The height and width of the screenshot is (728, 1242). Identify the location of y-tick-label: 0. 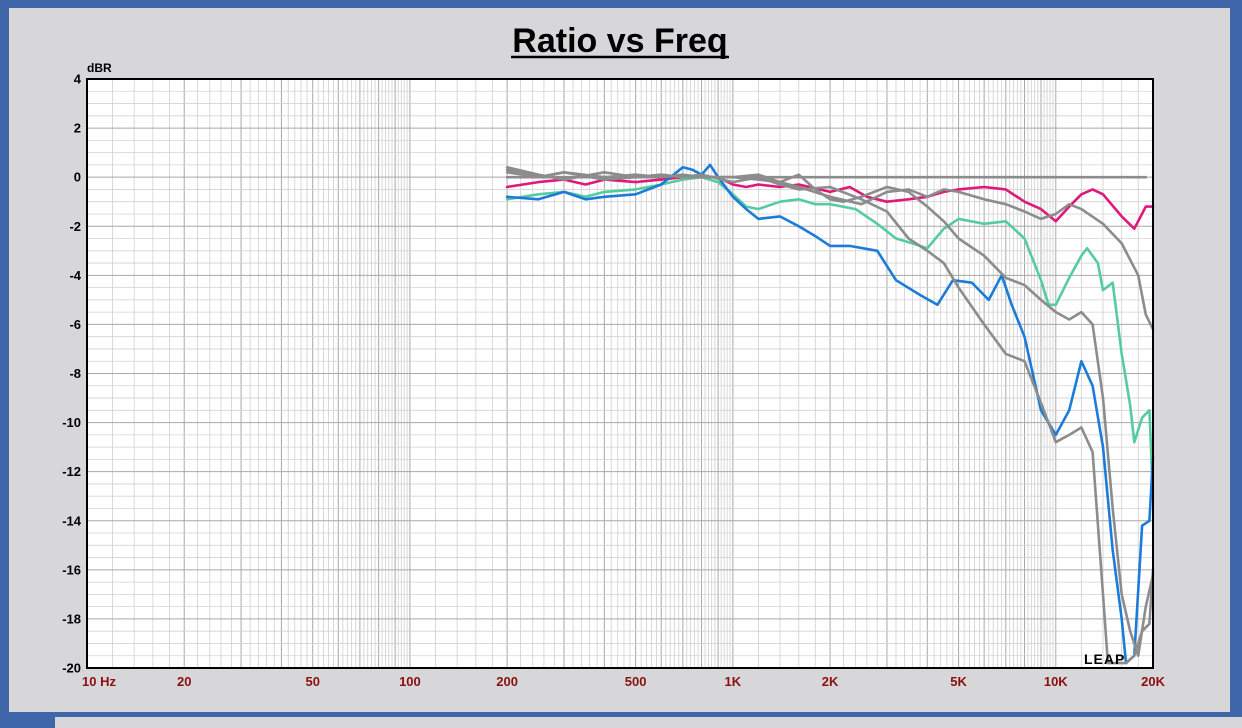
(77, 177).